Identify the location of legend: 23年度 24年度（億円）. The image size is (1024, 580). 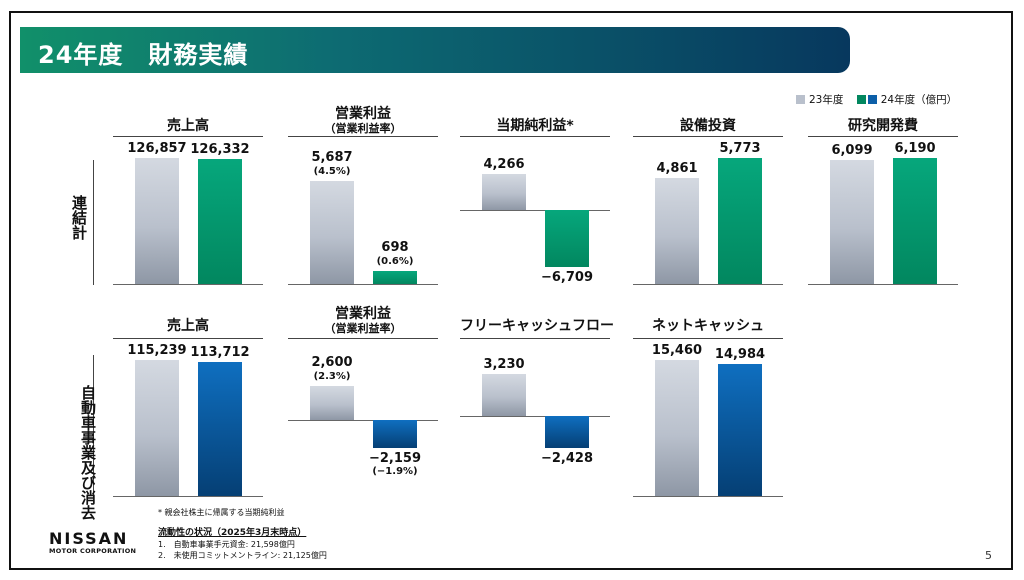
(876, 99).